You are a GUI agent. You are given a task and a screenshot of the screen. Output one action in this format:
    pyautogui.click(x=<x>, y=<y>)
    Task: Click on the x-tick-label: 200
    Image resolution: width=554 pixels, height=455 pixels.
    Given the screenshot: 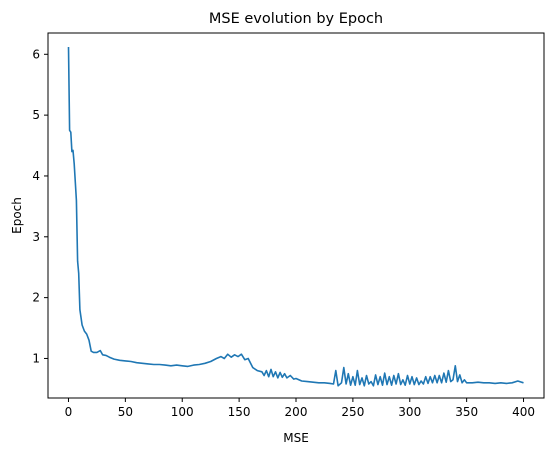 What is the action you would take?
    pyautogui.click(x=296, y=412)
    